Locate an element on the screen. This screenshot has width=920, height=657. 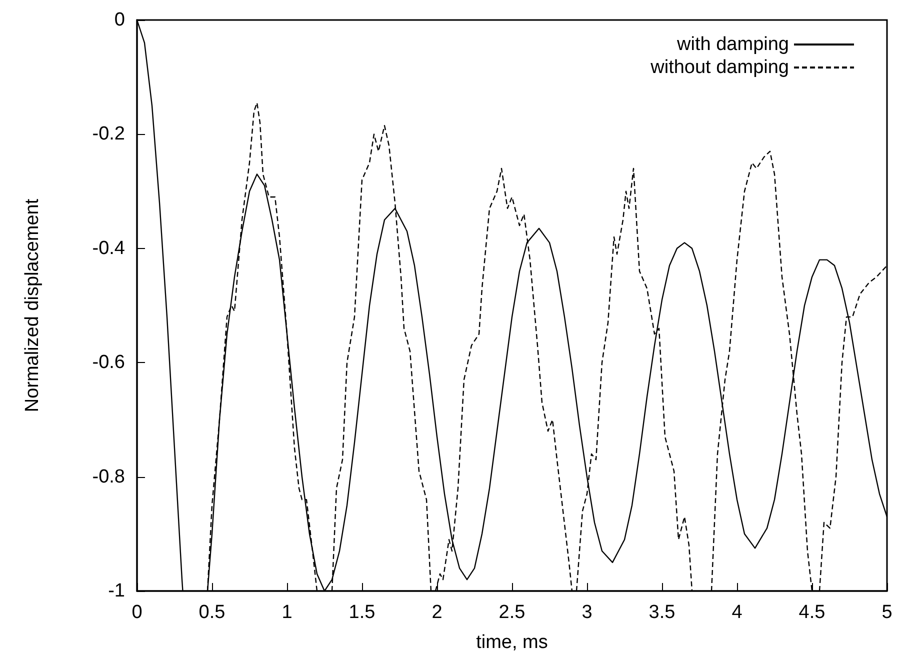
legend-label: with damping is located at coordinates (732, 44).